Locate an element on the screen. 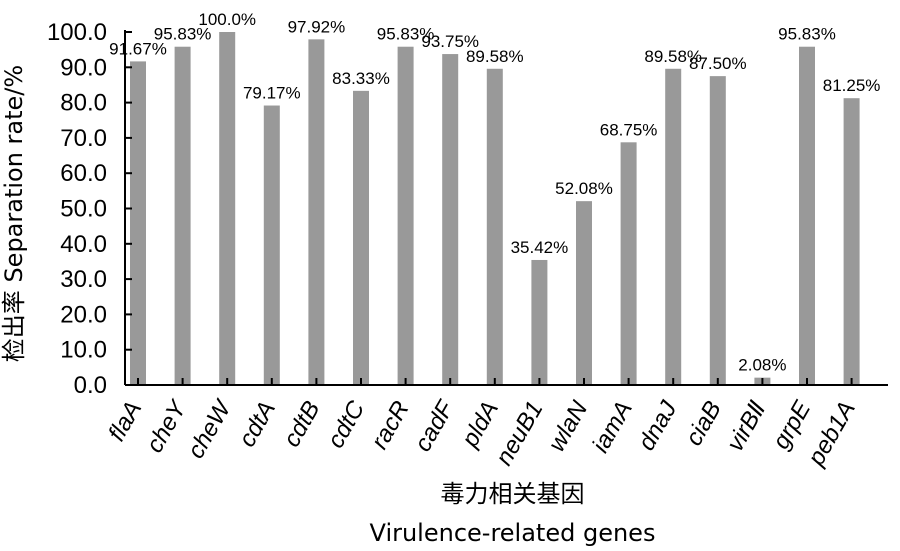  data-label: 2.08% is located at coordinates (762, 365).